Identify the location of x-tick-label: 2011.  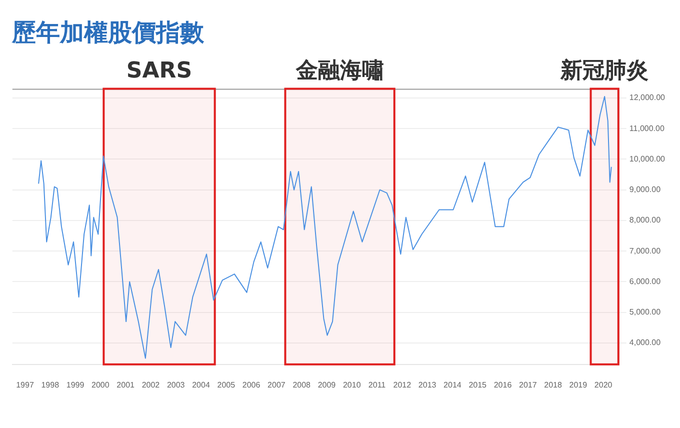
(377, 385).